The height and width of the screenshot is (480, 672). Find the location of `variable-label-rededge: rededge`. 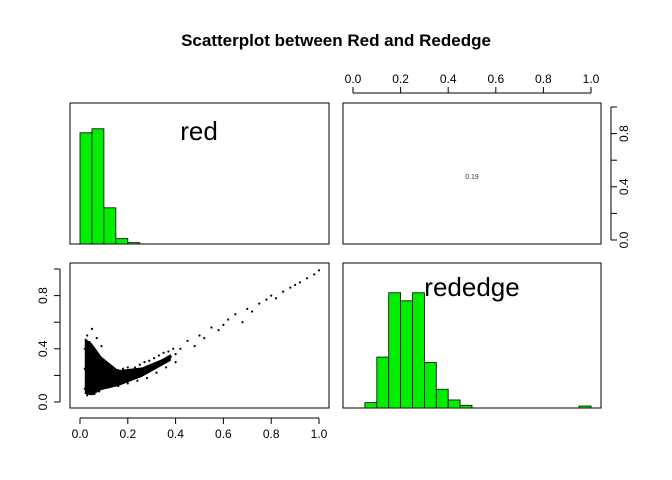

variable-label-rededge: rededge is located at coordinates (471, 287).